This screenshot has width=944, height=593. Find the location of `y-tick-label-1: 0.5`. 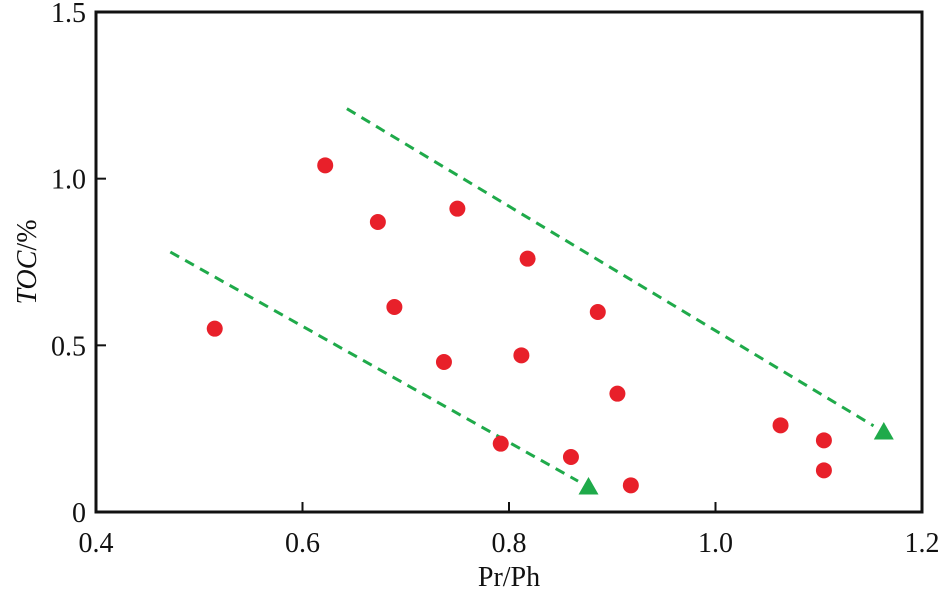

y-tick-label-1: 0.5 is located at coordinates (68, 346).